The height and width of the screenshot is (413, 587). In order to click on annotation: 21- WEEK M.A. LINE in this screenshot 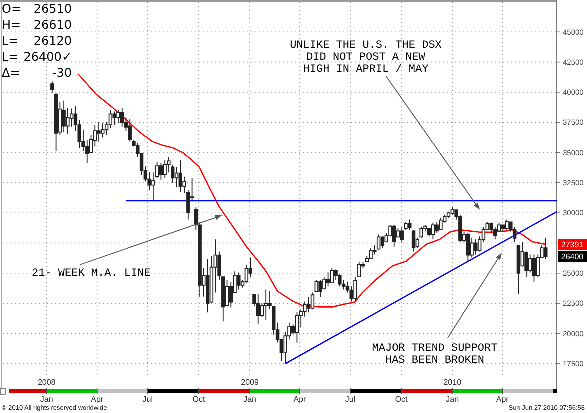, I will do `click(92, 274)`.